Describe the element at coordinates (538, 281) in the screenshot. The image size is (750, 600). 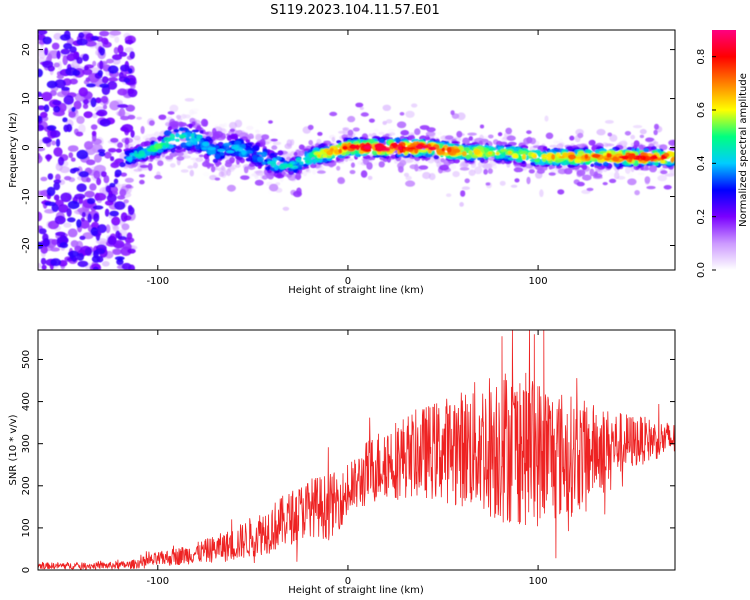
I see `spectrogram-xtick-label: 100` at that location.